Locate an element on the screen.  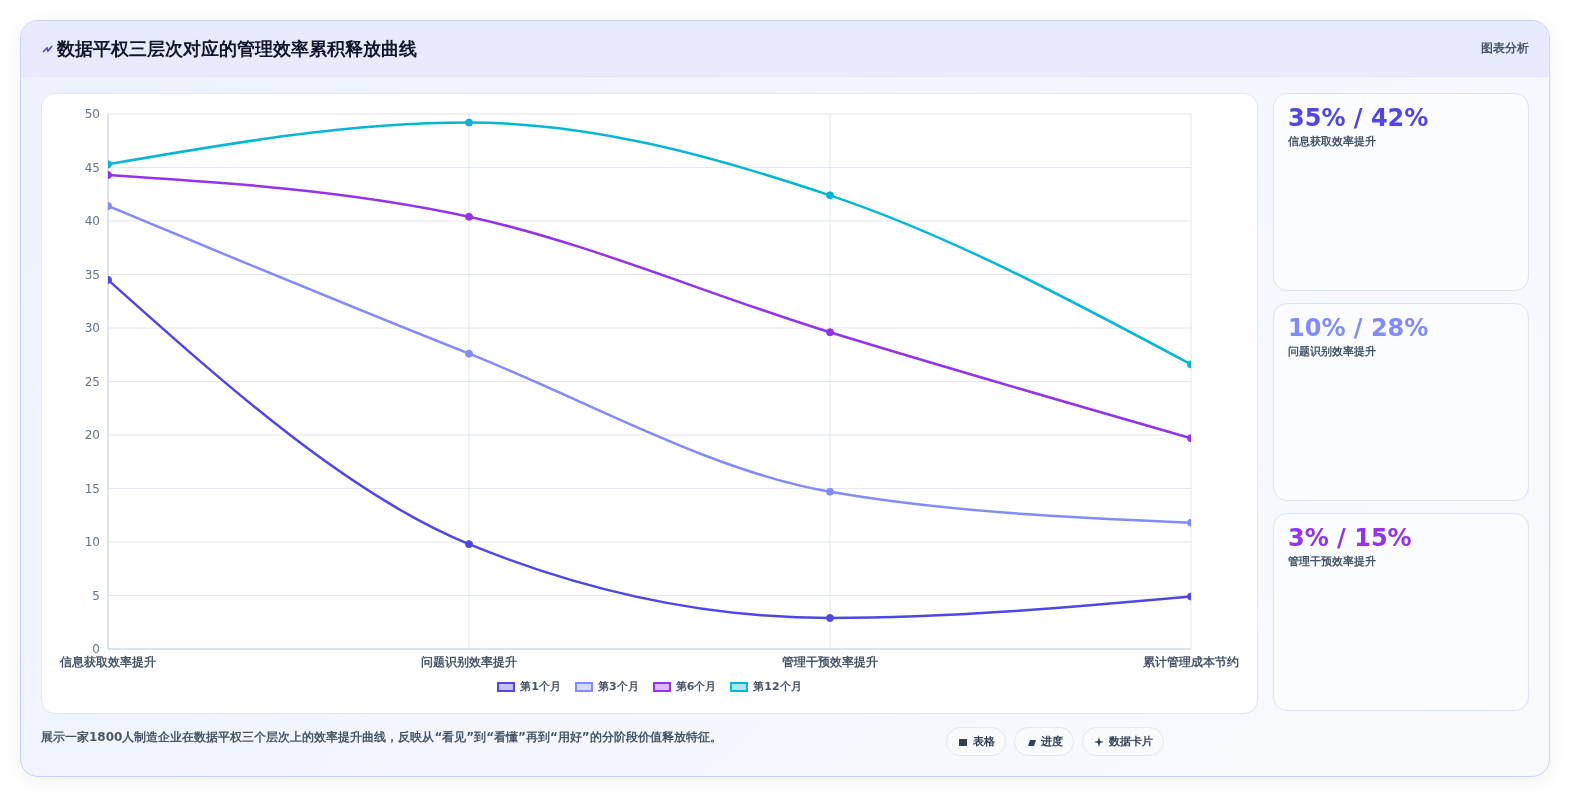
y-tick-label: 20 is located at coordinates (92, 435).